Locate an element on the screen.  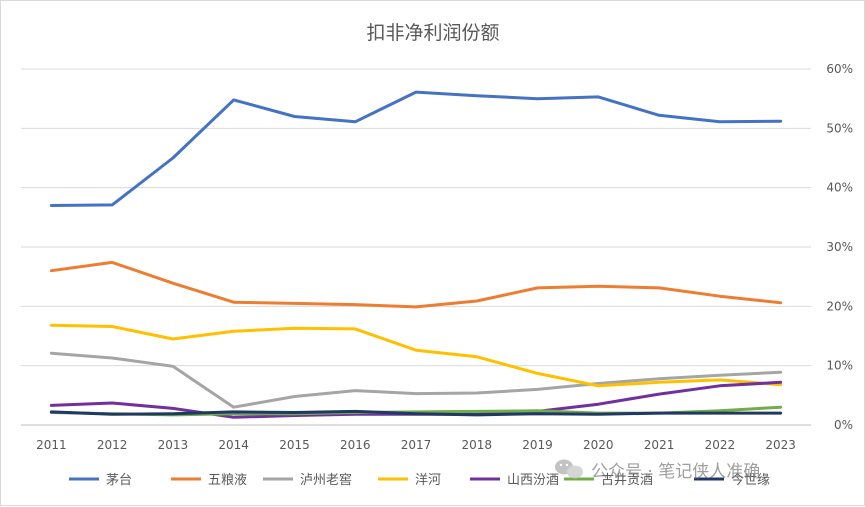
x-tick-label: 2013 is located at coordinates (173, 445).